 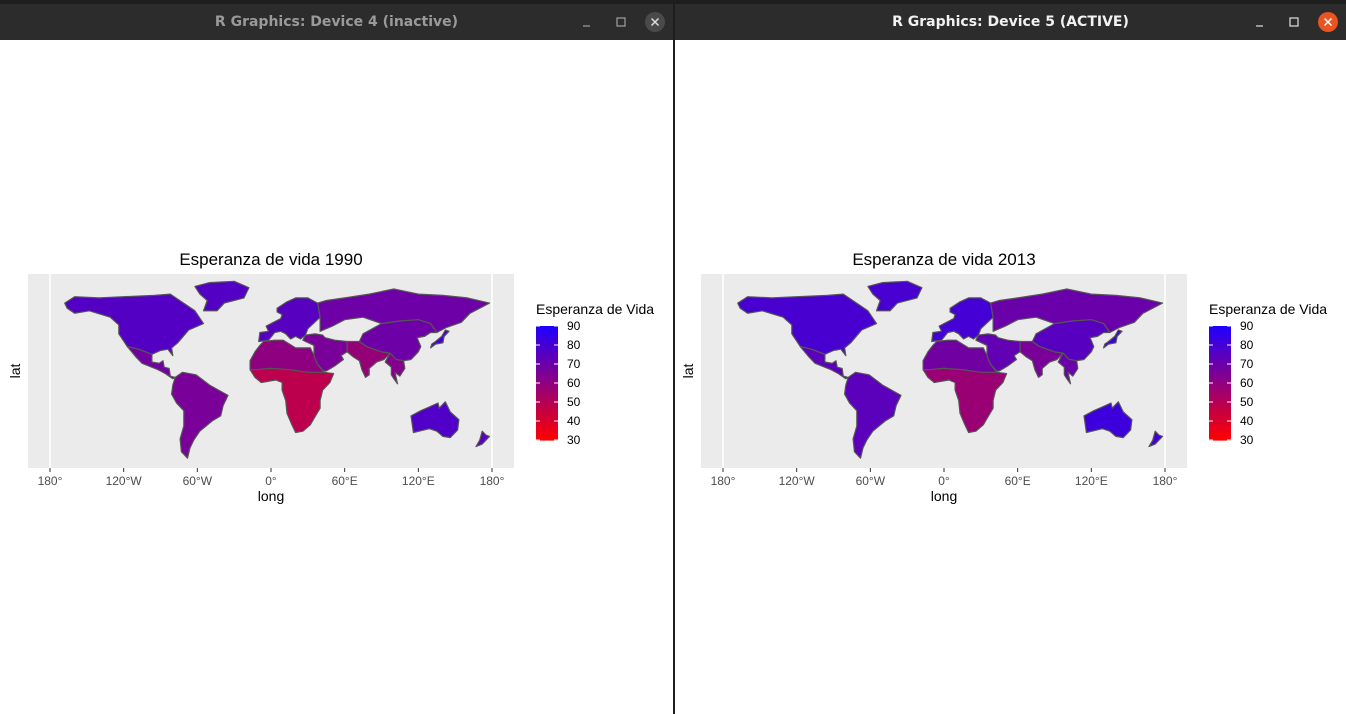 I want to click on maximize-icon, so click(x=1294, y=22).